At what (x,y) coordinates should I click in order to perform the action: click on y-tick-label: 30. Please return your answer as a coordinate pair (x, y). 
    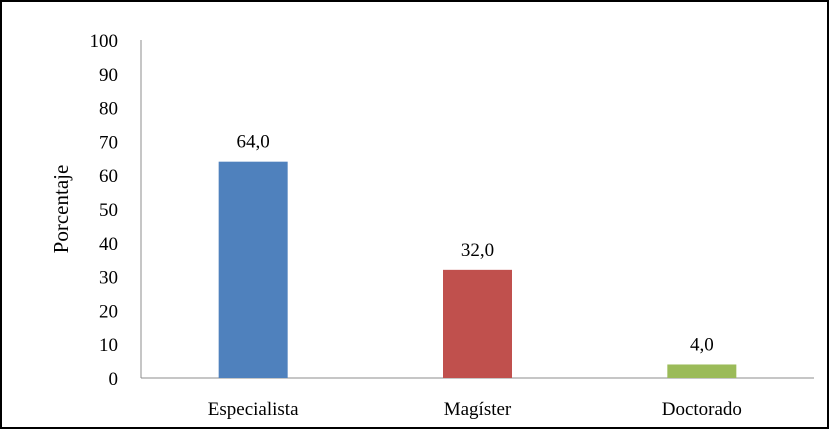
    Looking at the image, I should click on (108, 278).